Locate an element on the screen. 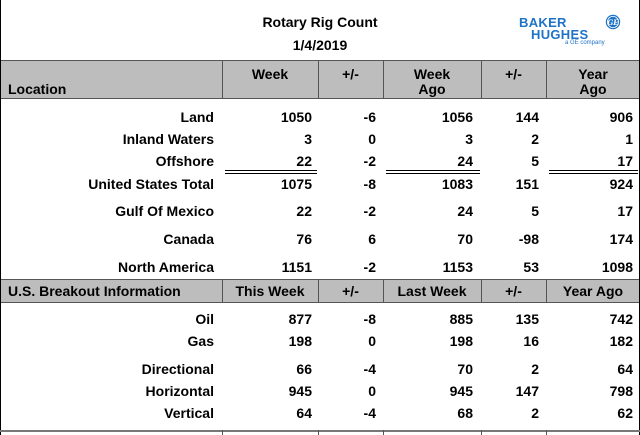  row-change-year: 151 is located at coordinates (527, 184).